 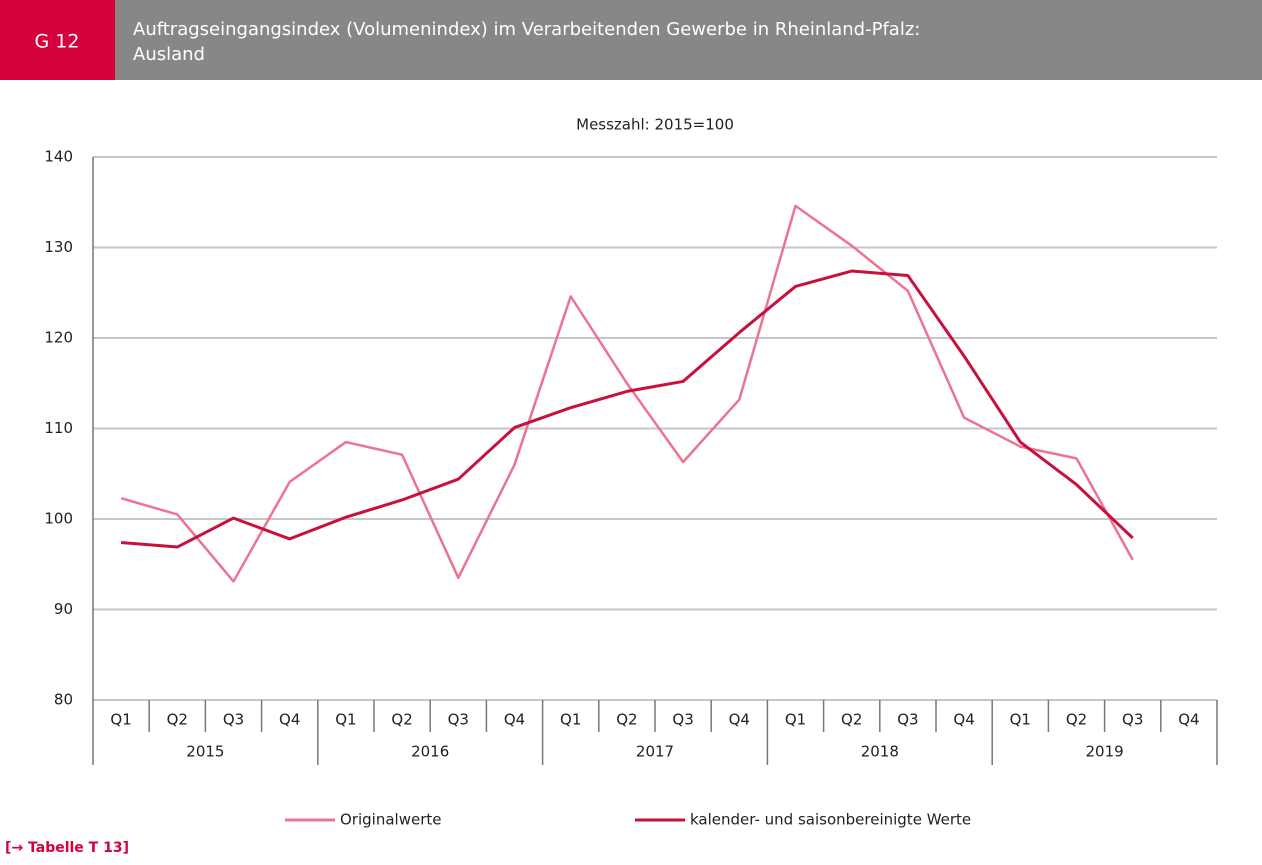 I want to click on header-code-box, so click(x=57, y=40).